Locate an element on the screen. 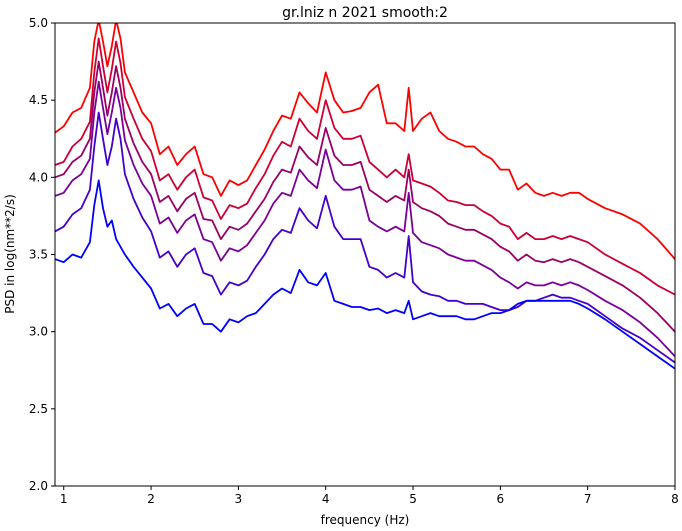 This screenshot has width=682, height=531. y-tick-label: 5.0 is located at coordinates (38, 23).